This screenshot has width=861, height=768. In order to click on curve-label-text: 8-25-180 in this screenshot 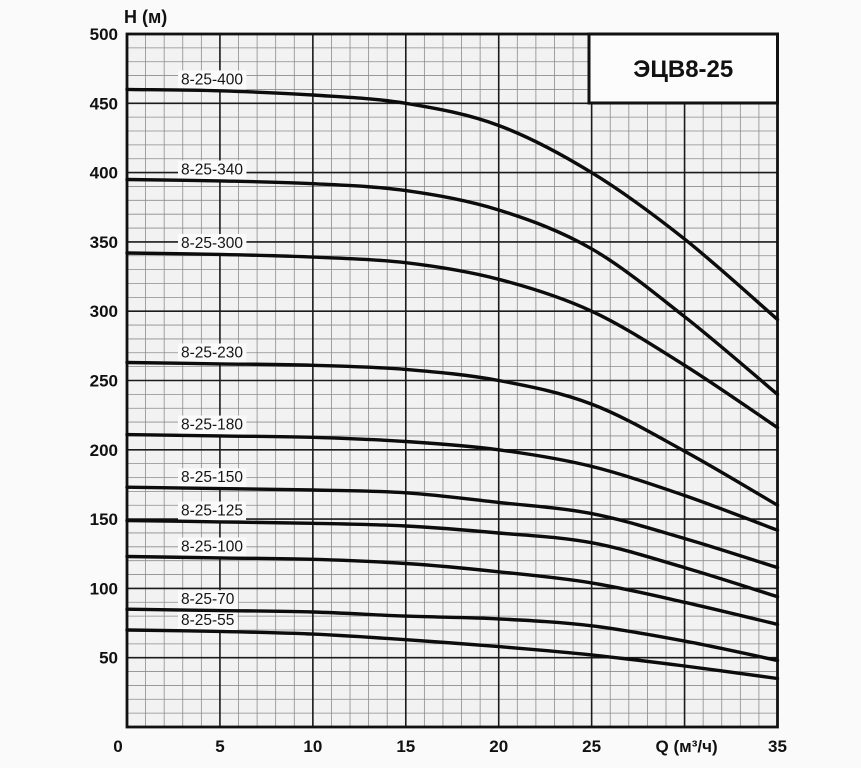, I will do `click(212, 425)`.